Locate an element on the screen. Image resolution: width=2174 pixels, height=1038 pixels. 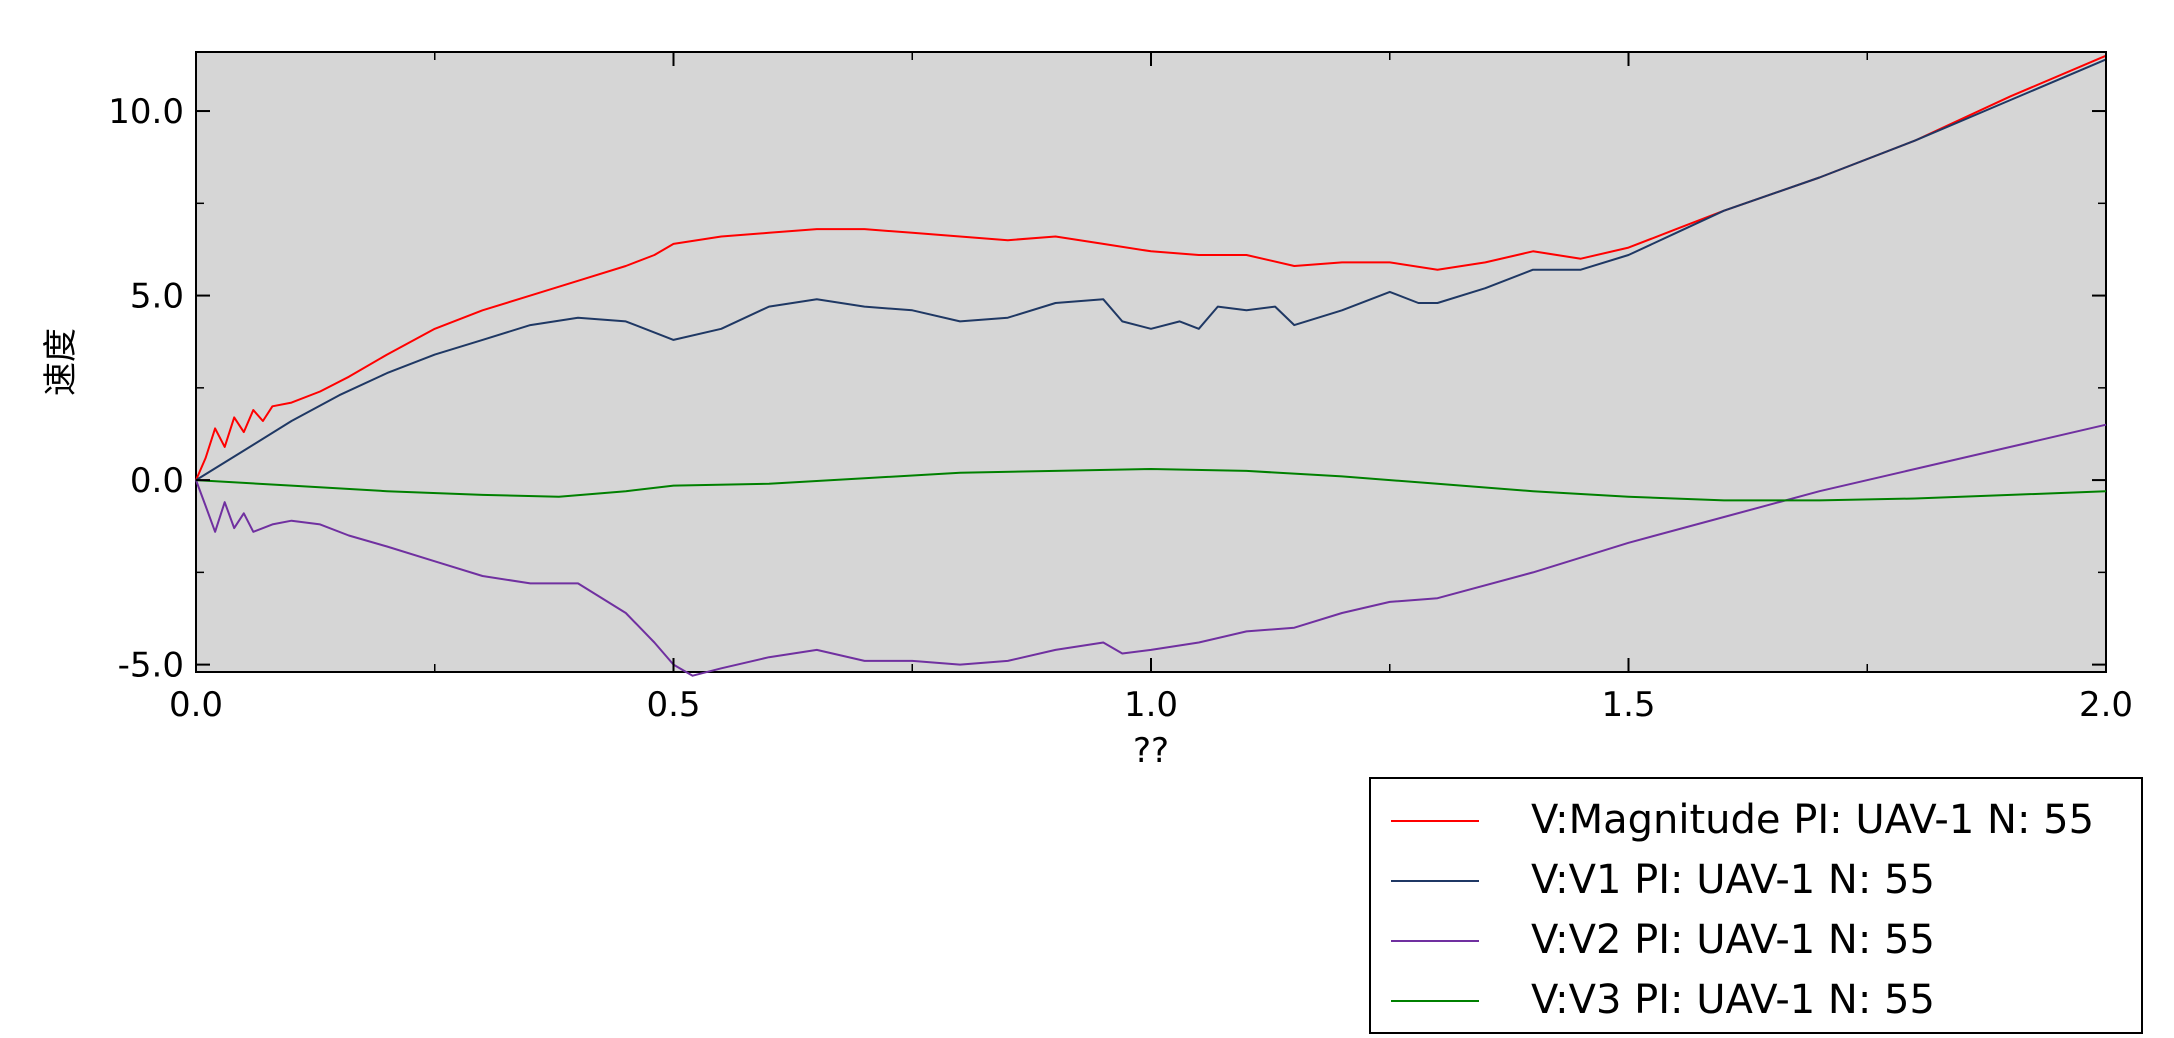
legend-item: V:V3 PI: UAV-1 N: 55 is located at coordinates (1756, 1001).